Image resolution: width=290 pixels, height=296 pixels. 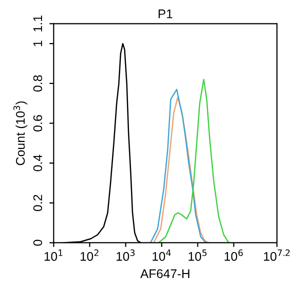 What do you see at coordinates (197, 255) in the screenshot?
I see `x-tick-label: 10$^{5}$` at bounding box center [197, 255].